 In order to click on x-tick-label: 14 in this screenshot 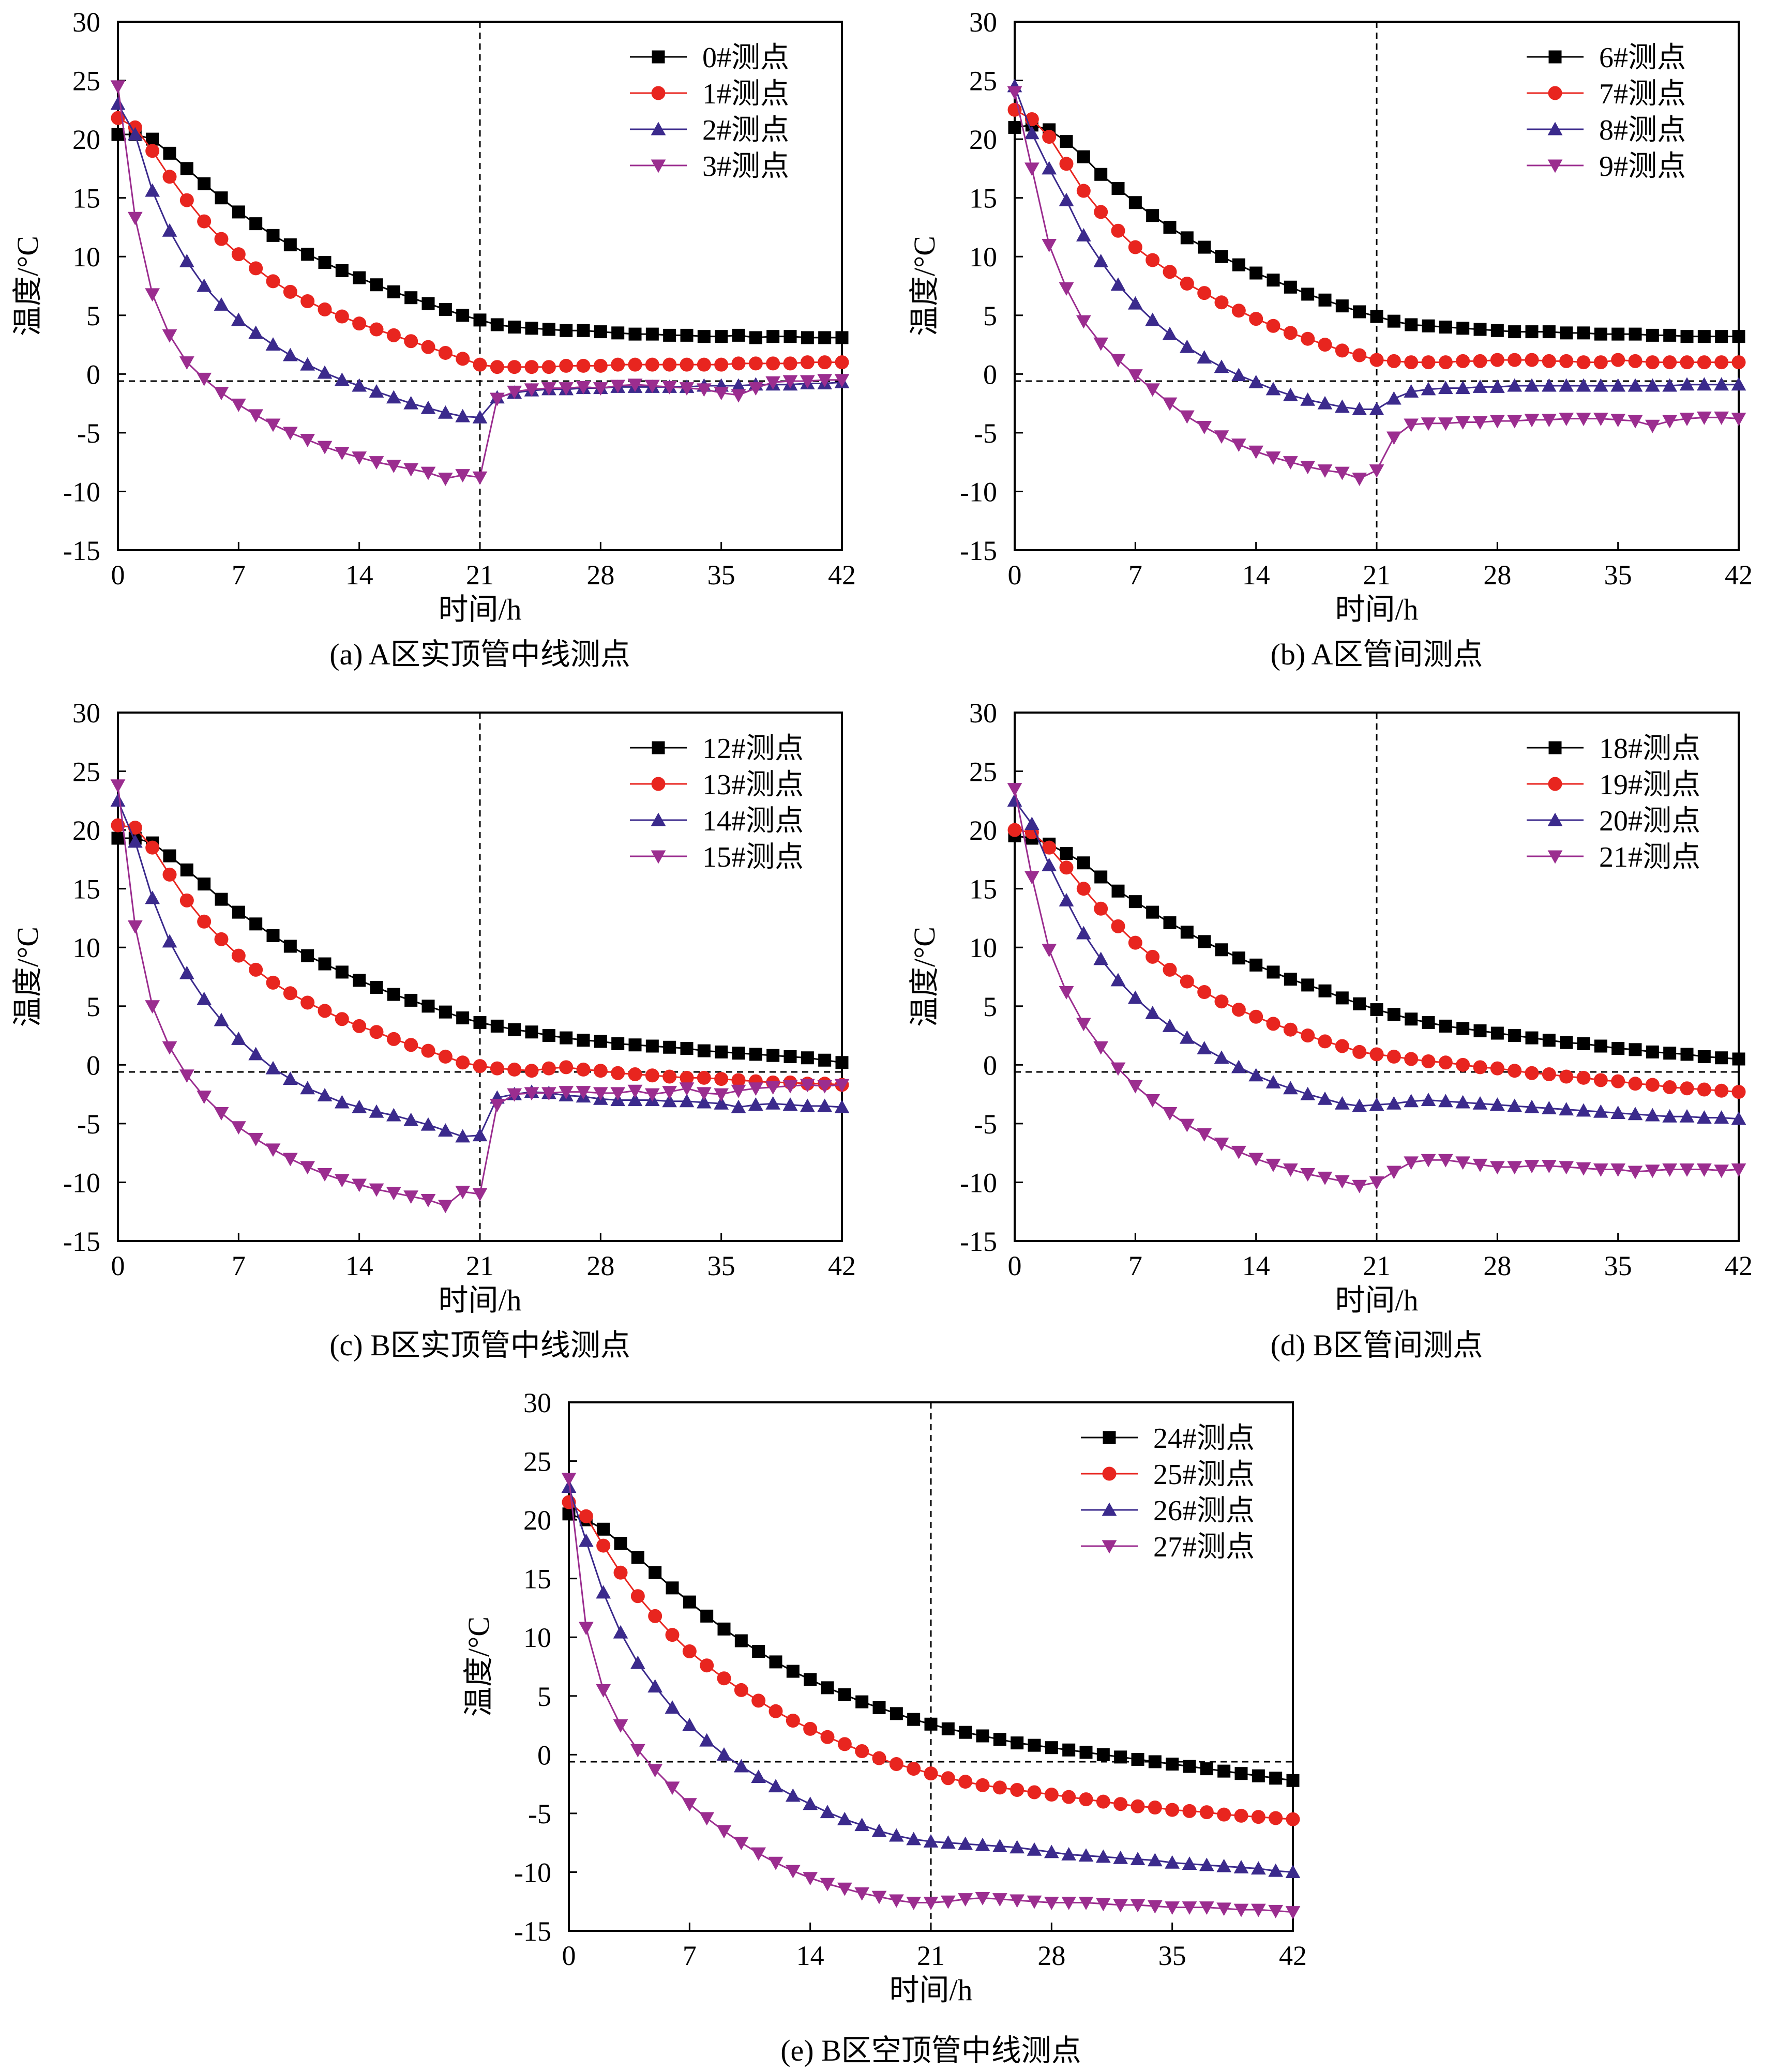, I will do `click(359, 575)`.